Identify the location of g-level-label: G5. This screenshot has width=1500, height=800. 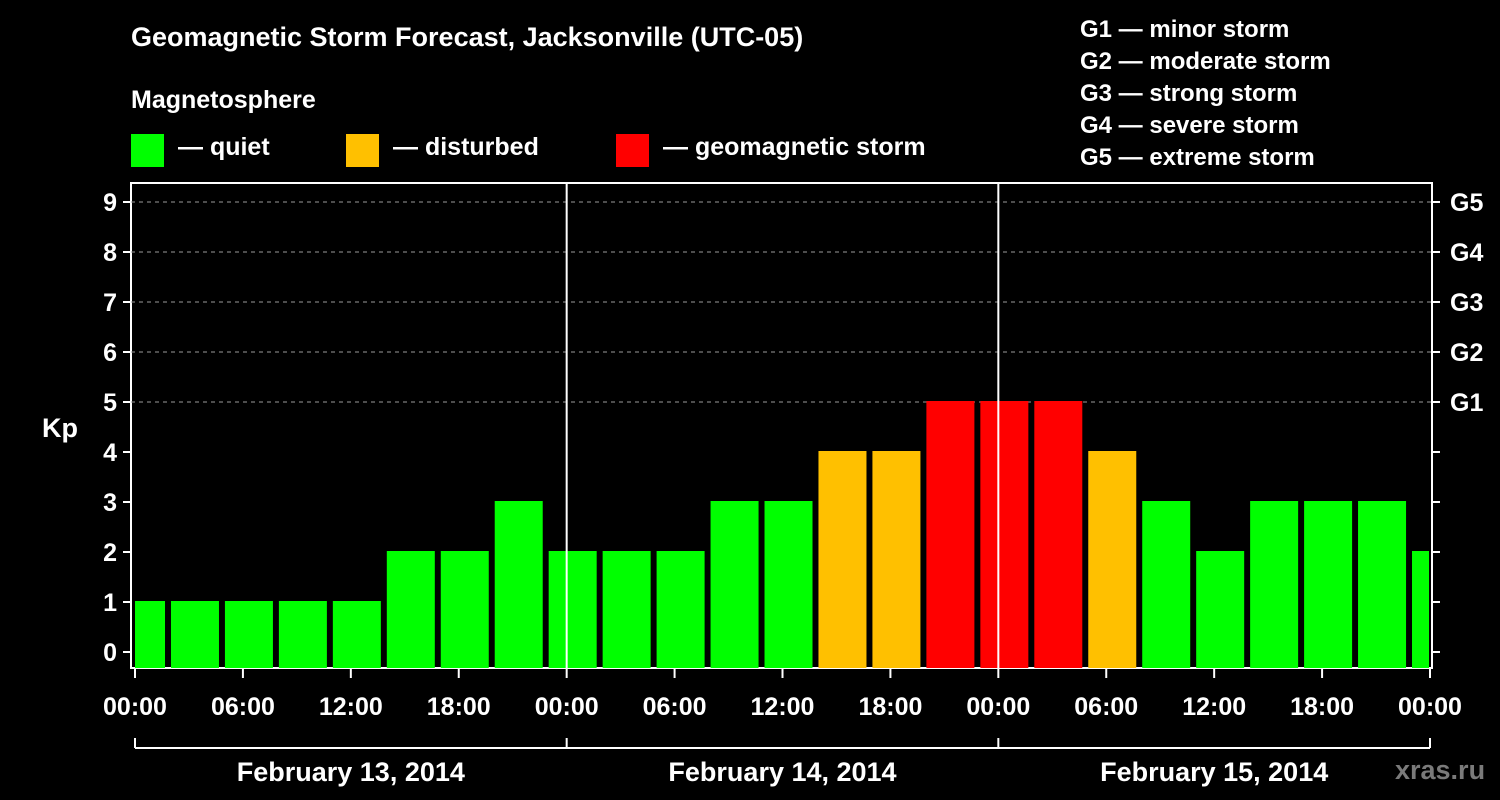
(1466, 203).